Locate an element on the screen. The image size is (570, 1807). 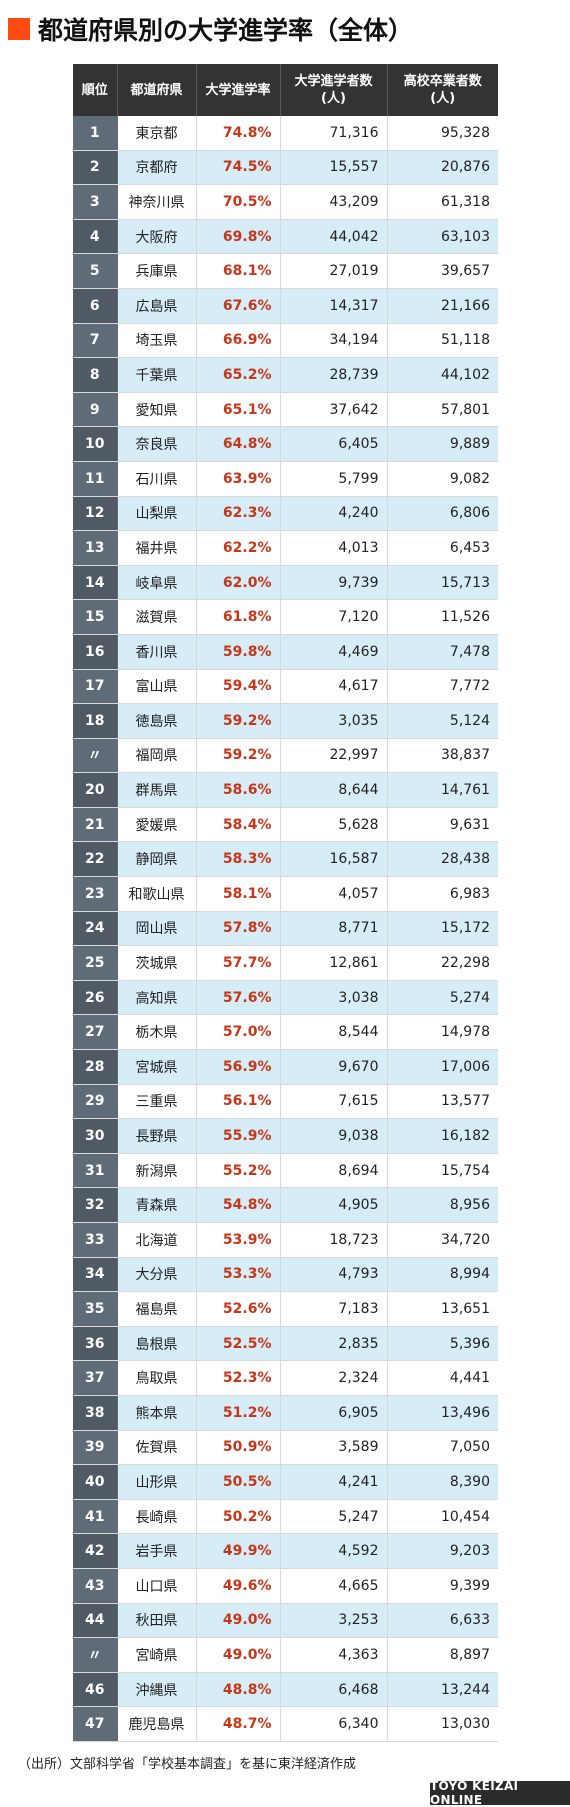
prefecture-cell: 熊本県 is located at coordinates (157, 1413).